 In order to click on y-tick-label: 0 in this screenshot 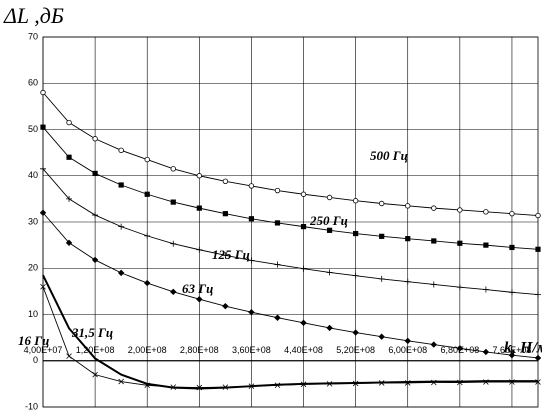, I will do `click(35, 360)`.